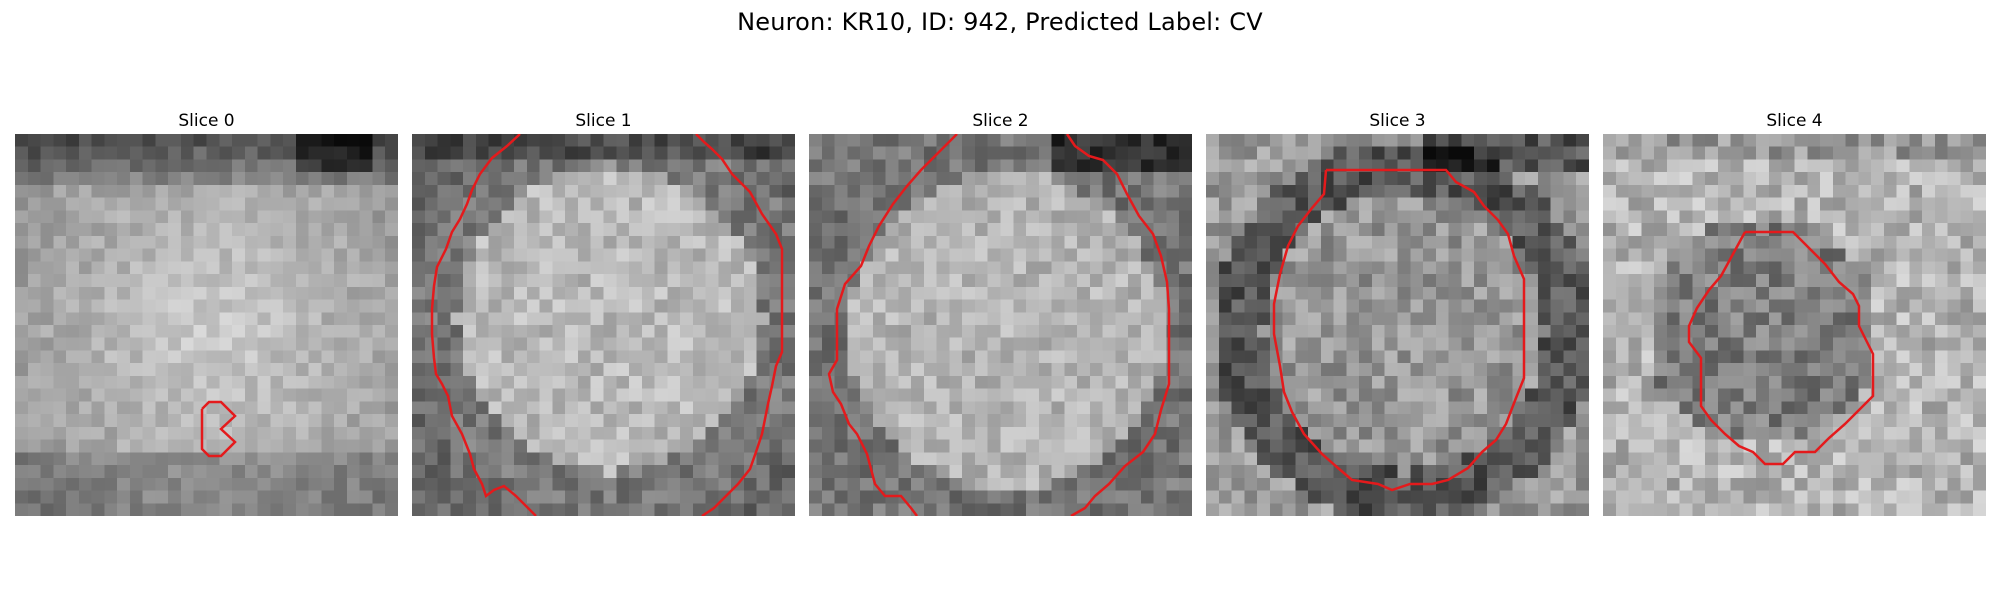  I want to click on slice-panel-2: Slice 2, so click(1000, 122).